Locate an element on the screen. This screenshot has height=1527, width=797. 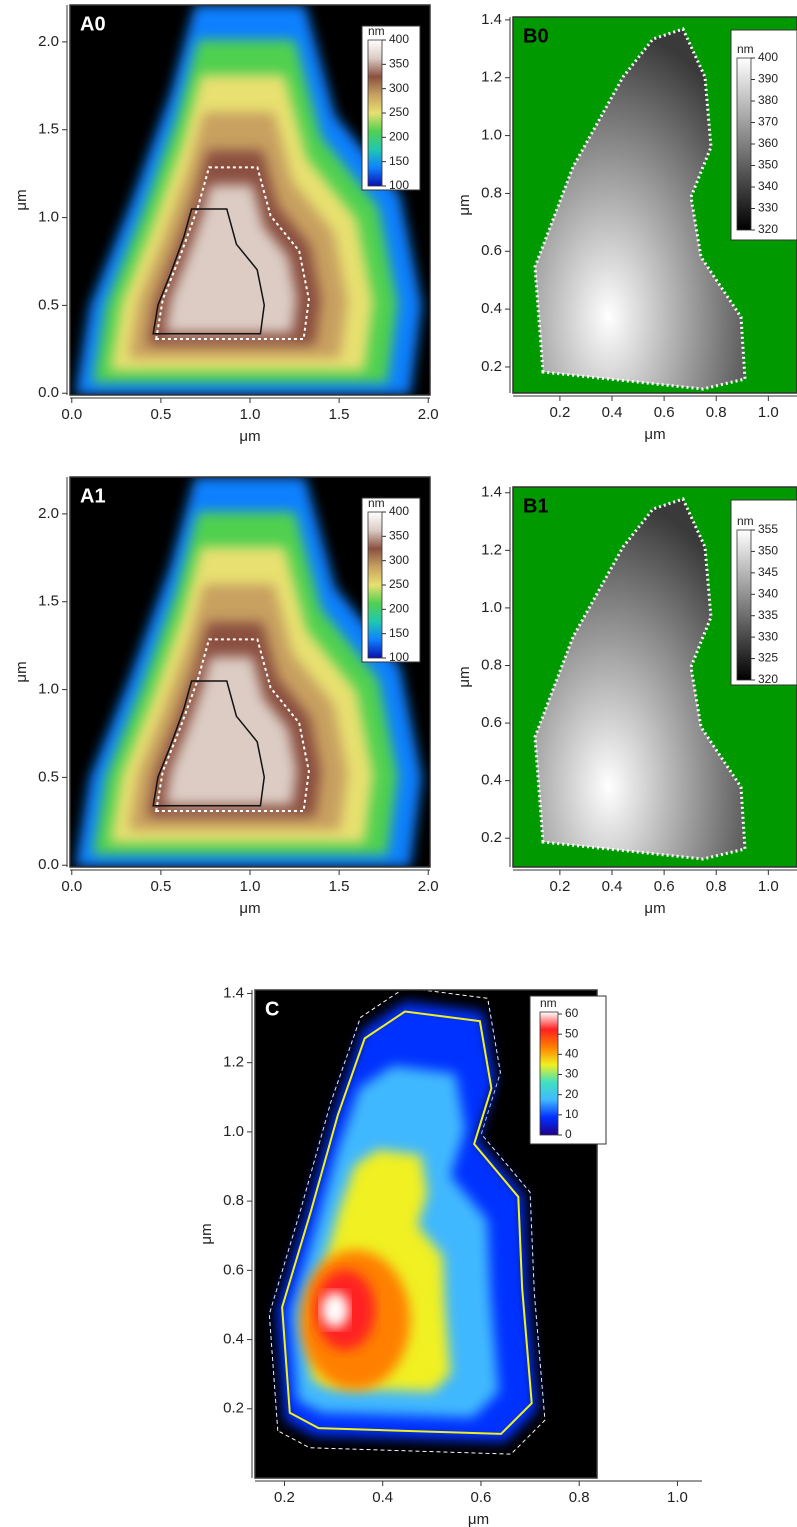
colorbar-tick-label: 325 is located at coordinates (768, 658).